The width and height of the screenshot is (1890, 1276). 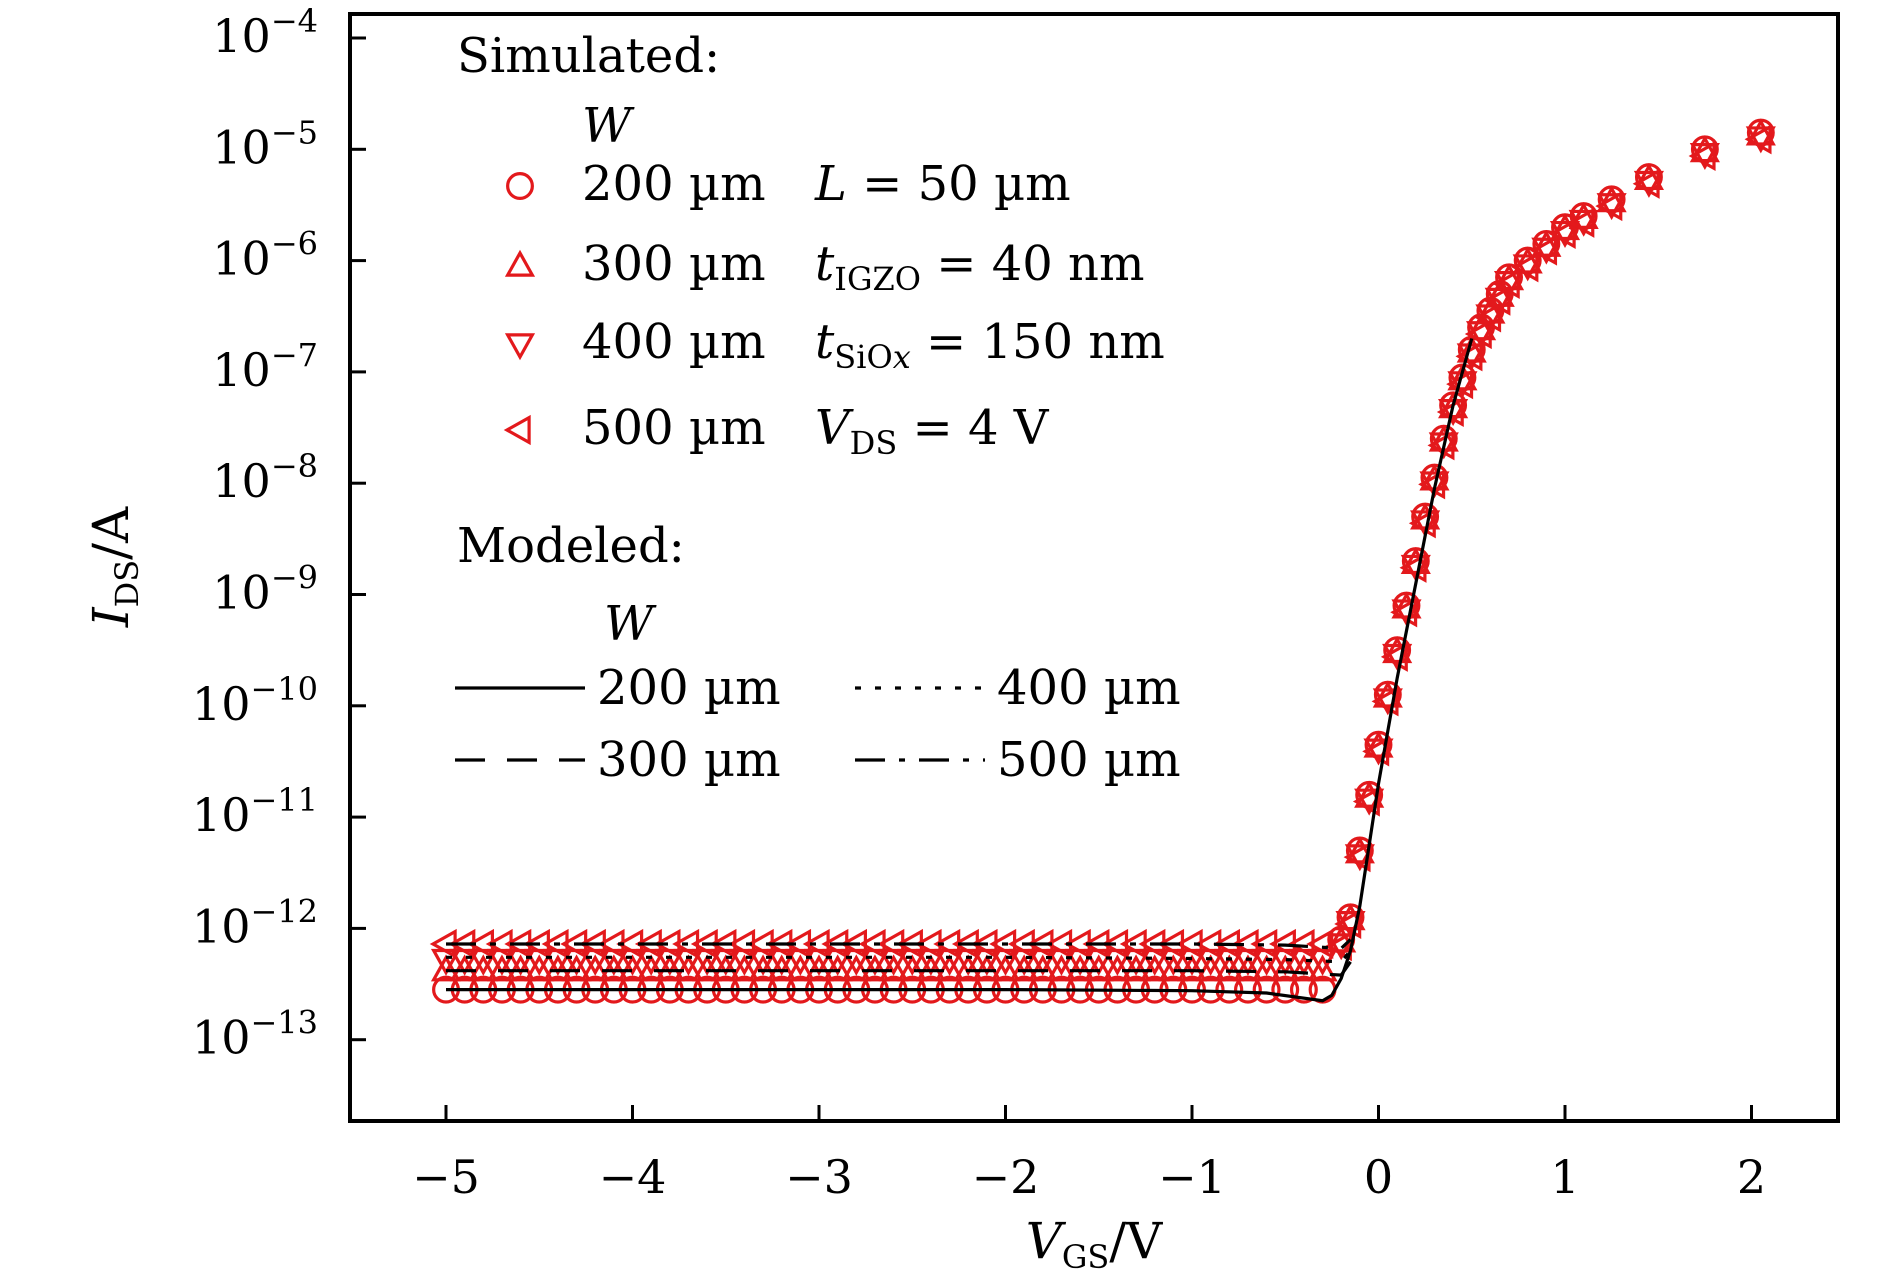 I want to click on legend-model-label: 500 µm, so click(x=1089, y=760).